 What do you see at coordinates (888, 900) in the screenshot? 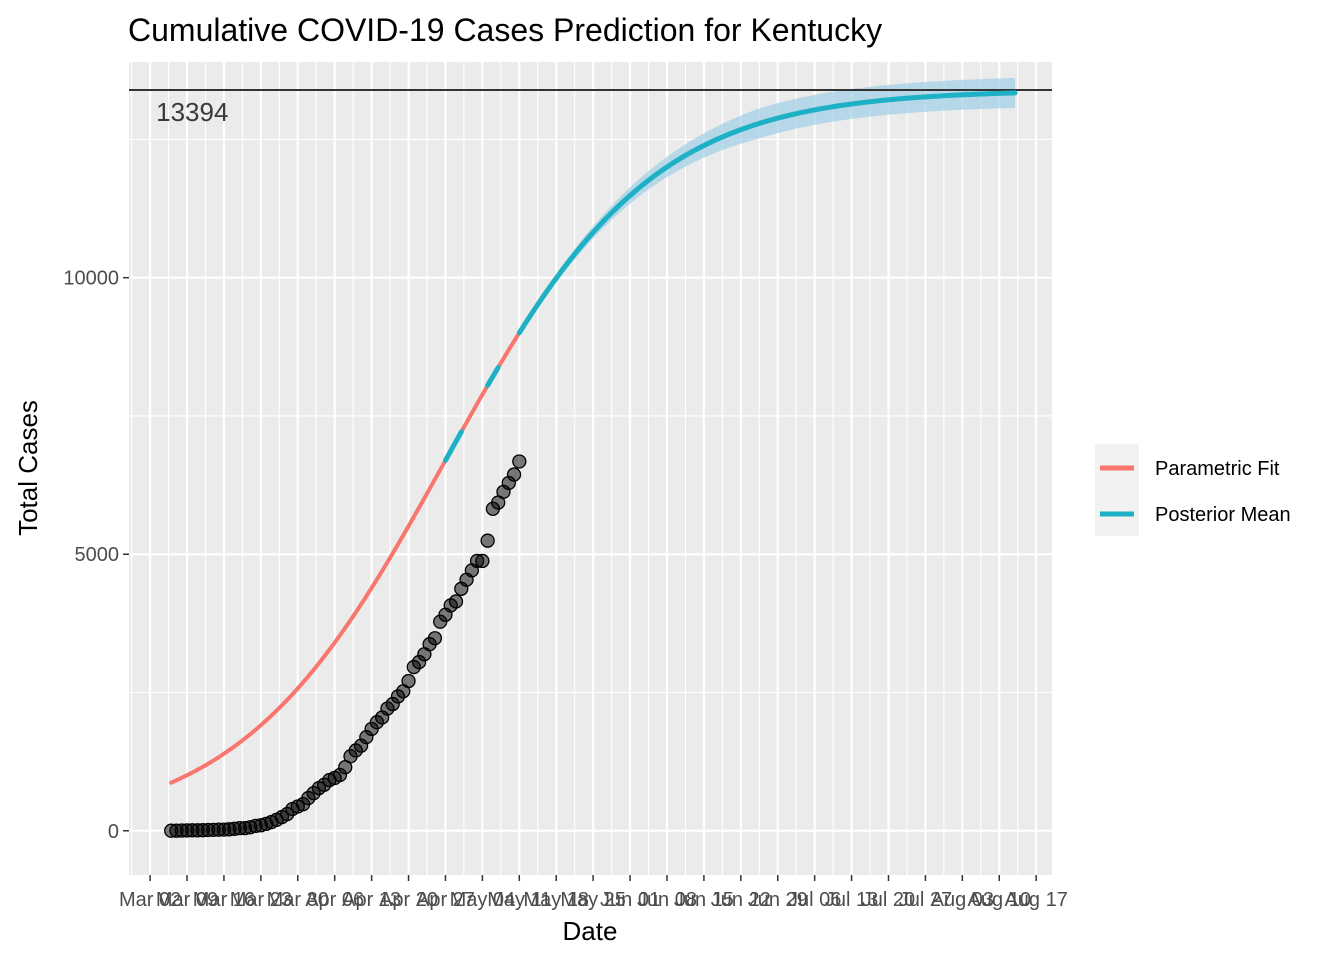
I see `x-tick-label: Jul 20` at bounding box center [888, 900].